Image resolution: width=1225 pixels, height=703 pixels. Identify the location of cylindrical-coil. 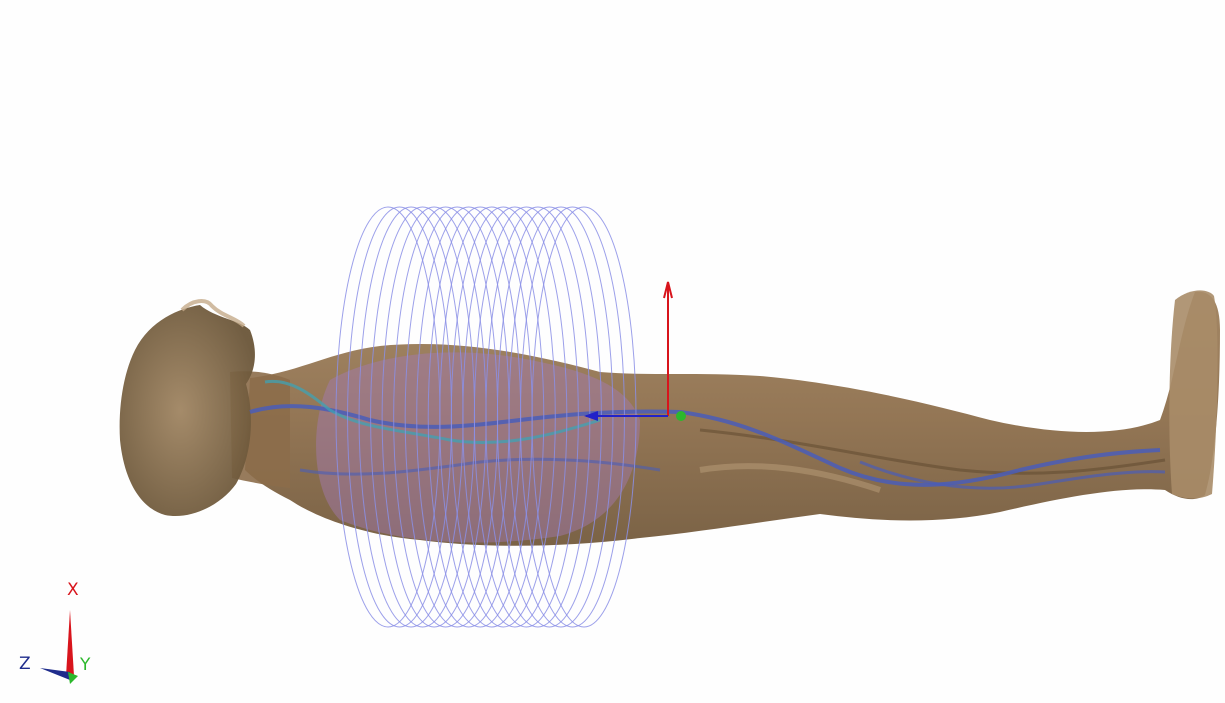
(486, 417).